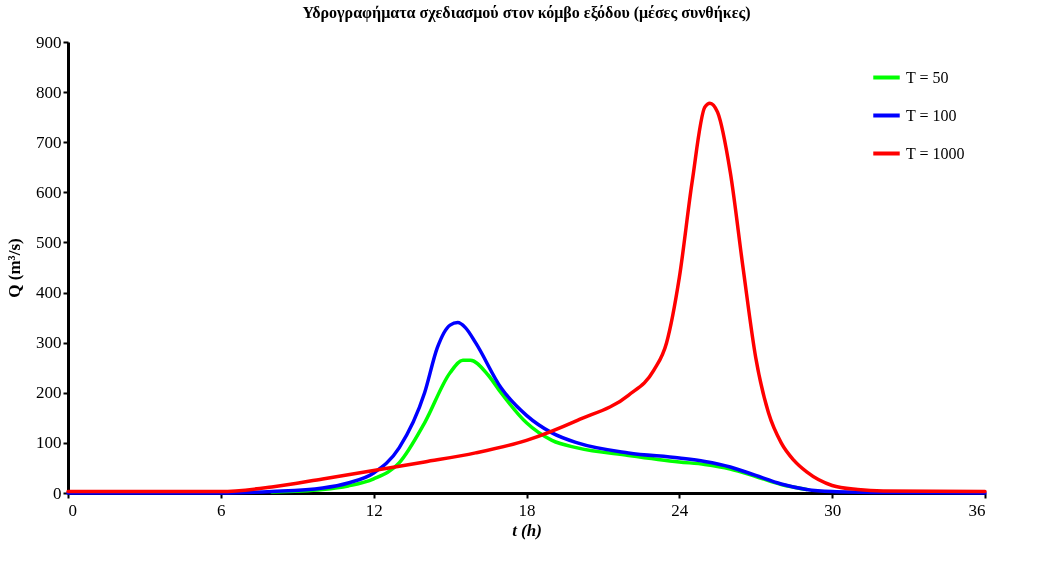 Image resolution: width=1050 pixels, height=568 pixels. I want to click on y-tick-label: 200, so click(49, 393).